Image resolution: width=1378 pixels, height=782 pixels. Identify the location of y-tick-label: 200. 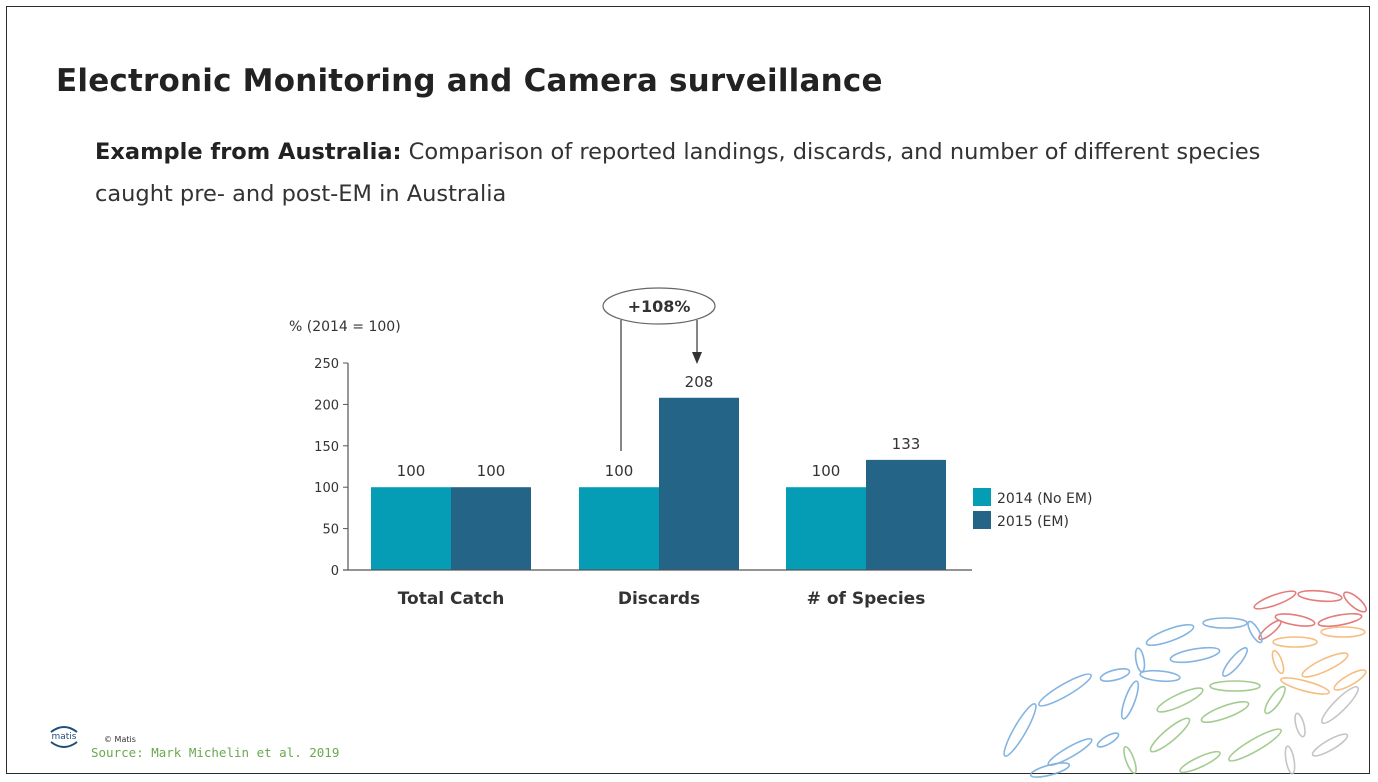
(326, 405).